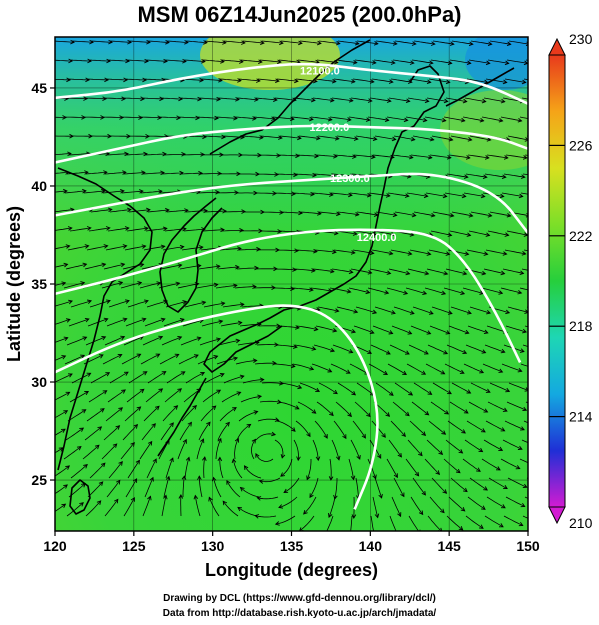 The image size is (599, 625). Describe the element at coordinates (105, 319) in the screenshot. I see `coastline-asia` at that location.